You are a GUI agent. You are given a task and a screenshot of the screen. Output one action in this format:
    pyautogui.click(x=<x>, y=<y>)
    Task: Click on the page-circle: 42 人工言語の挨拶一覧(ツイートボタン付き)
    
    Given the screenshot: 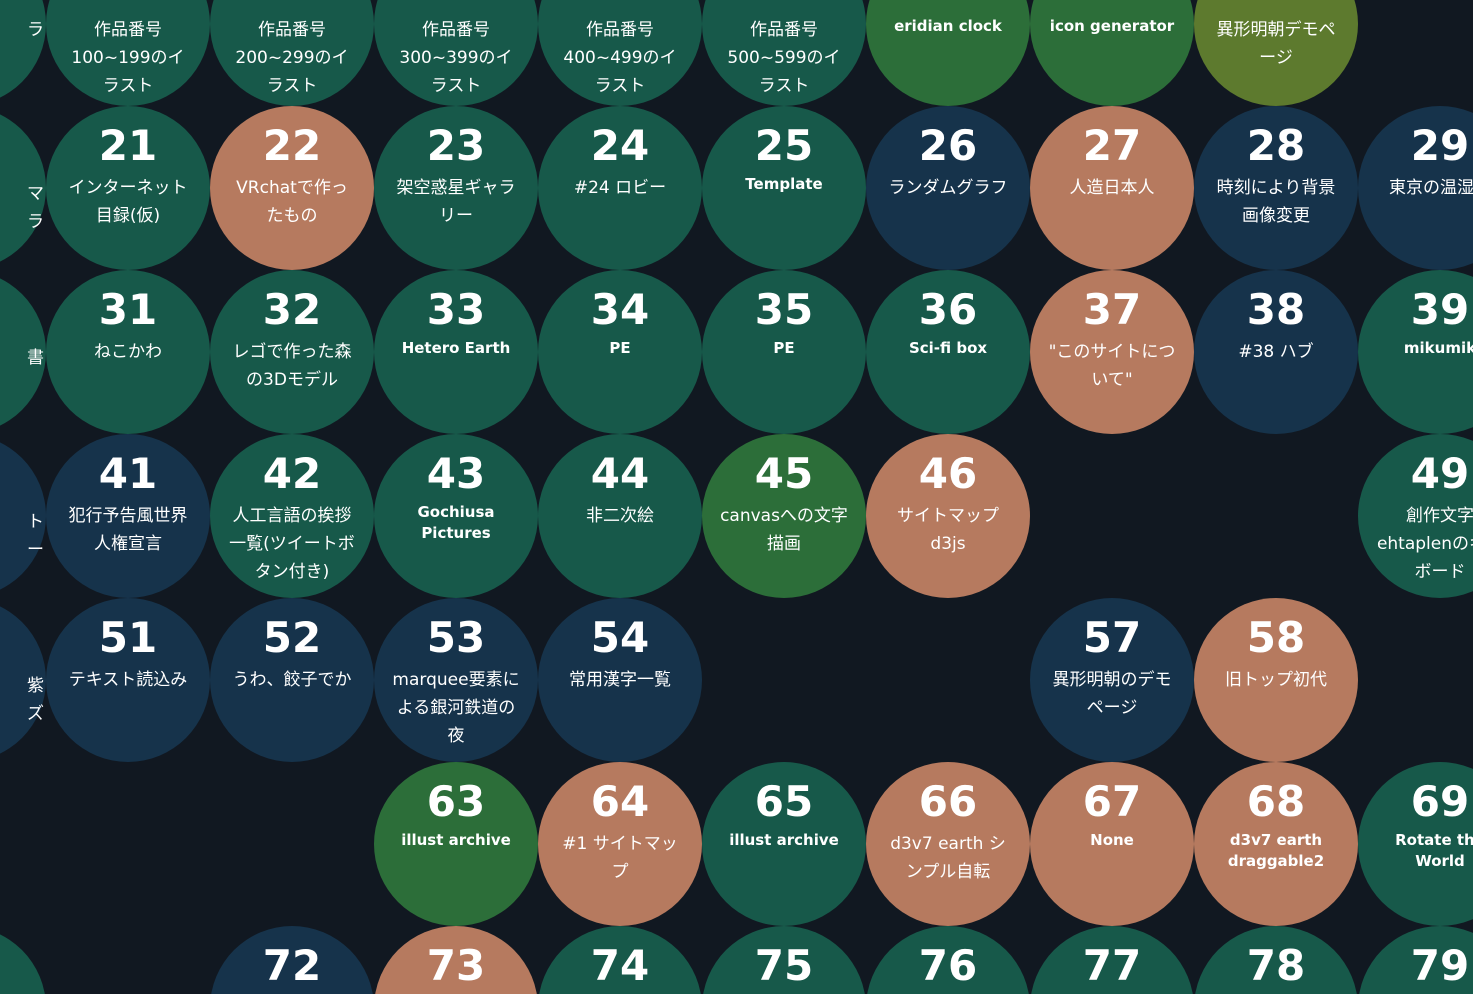 What is the action you would take?
    pyautogui.click(x=292, y=516)
    